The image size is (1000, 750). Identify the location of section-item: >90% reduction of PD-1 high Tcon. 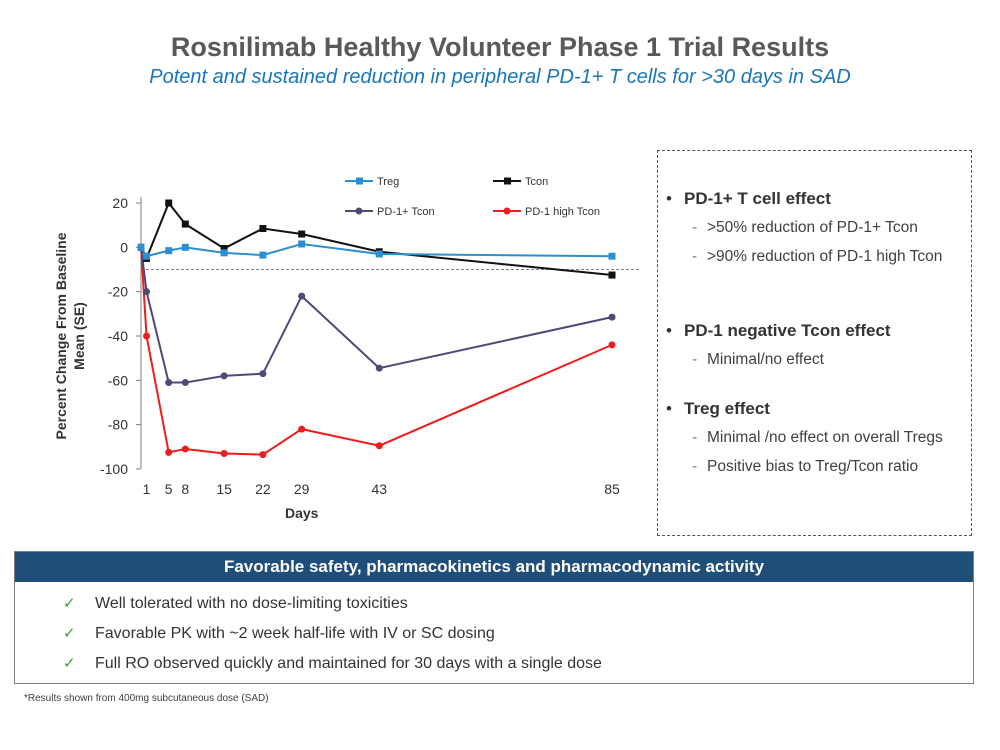
(813, 256).